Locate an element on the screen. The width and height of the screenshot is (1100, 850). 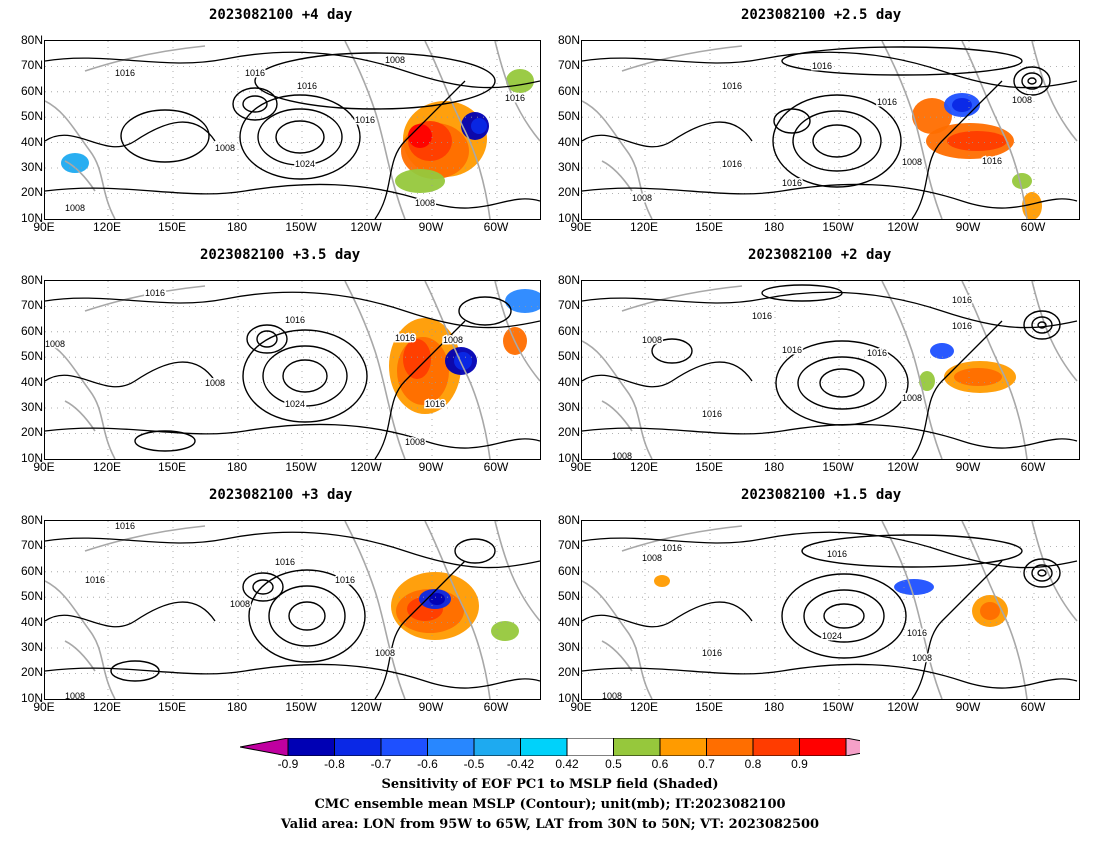
map-svg-4: 1016 1008 1016 1016 1016 1016 1016 1008 1008 is located at coordinates (830, 370).